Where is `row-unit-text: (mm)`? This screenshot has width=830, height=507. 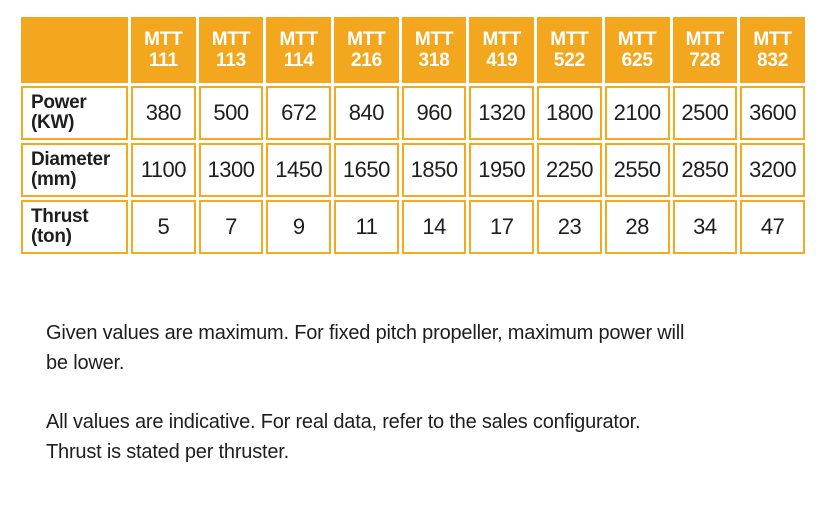
row-unit-text: (mm) is located at coordinates (54, 179).